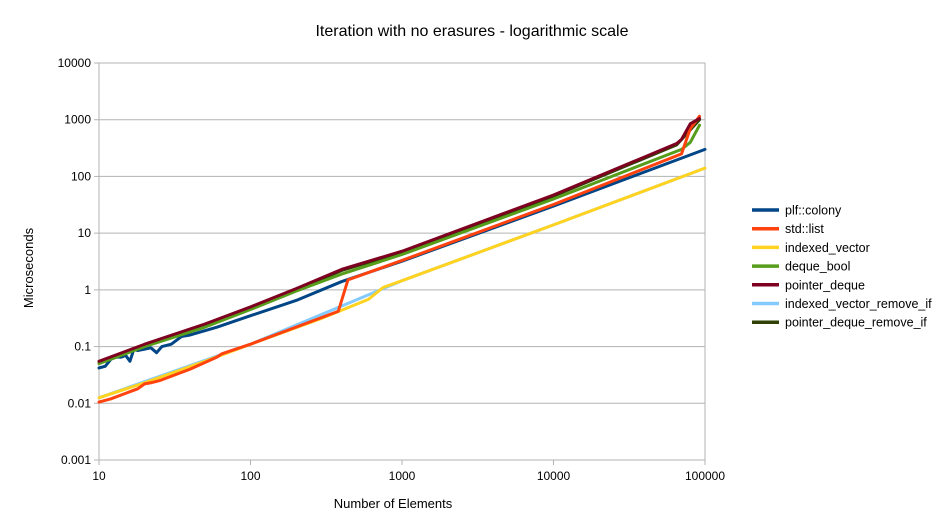 The height and width of the screenshot is (531, 945). I want to click on y-axis-ticks: 0.001 0.01 0.1 1 10 100 1000 10000, so click(78, 261).